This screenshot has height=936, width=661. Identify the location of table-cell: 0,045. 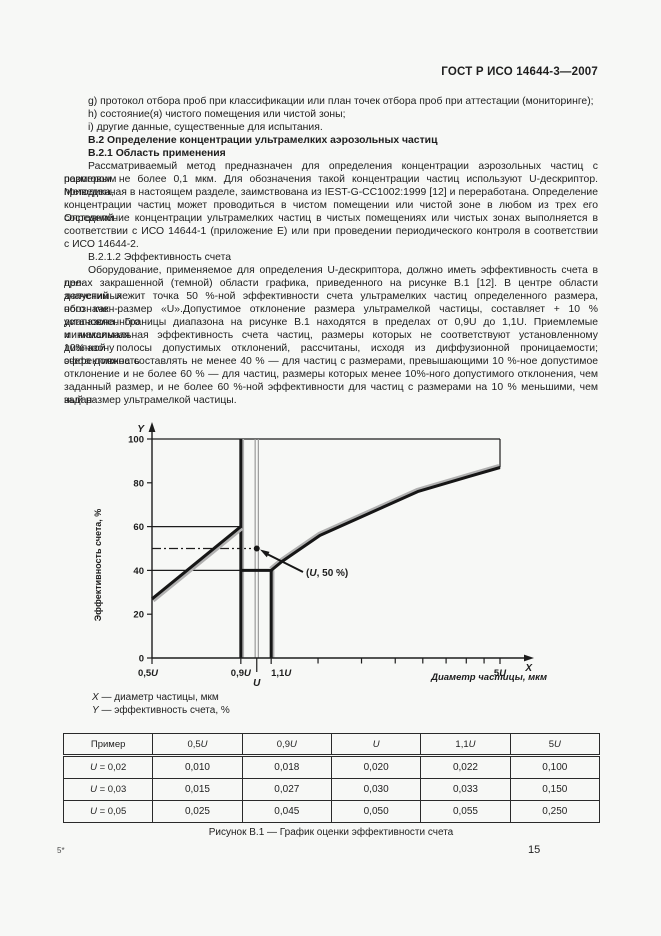
(286, 811).